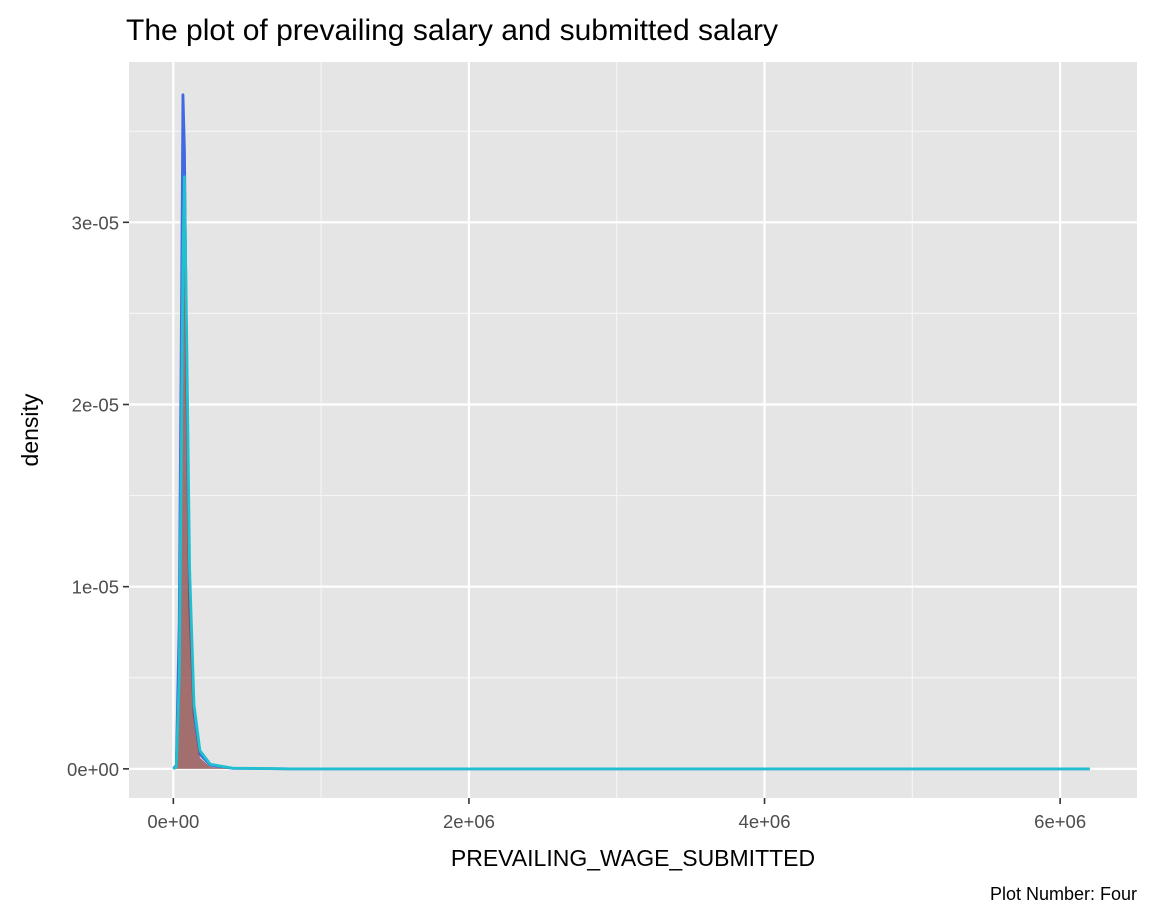  Describe the element at coordinates (95, 587) in the screenshot. I see `y-tick-label: 1e-05` at that location.